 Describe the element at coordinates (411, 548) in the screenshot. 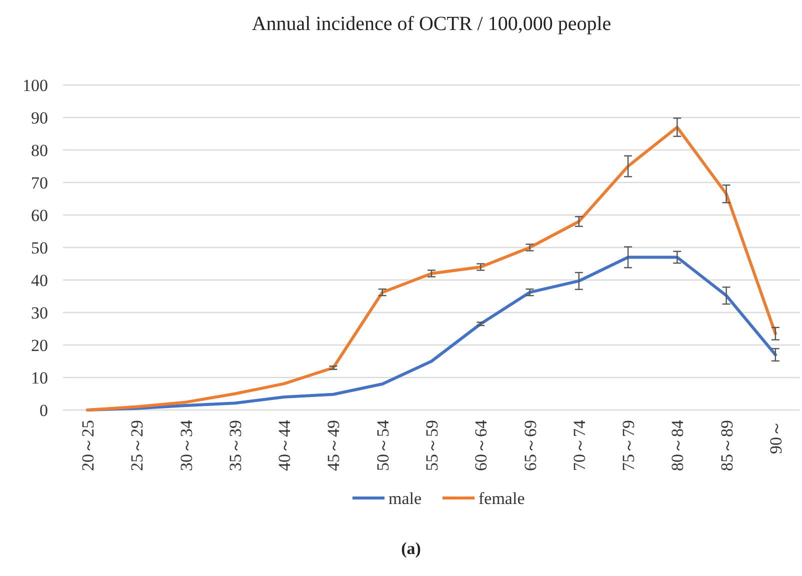

I see `text: (a)` at that location.